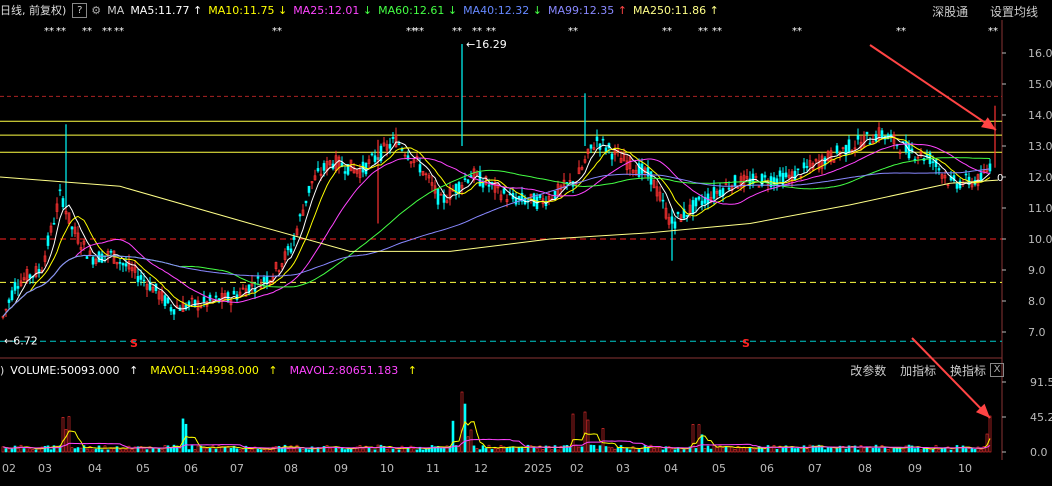 This screenshot has width=1052, height=486. I want to click on right-edge-label: 0, so click(1000, 178).